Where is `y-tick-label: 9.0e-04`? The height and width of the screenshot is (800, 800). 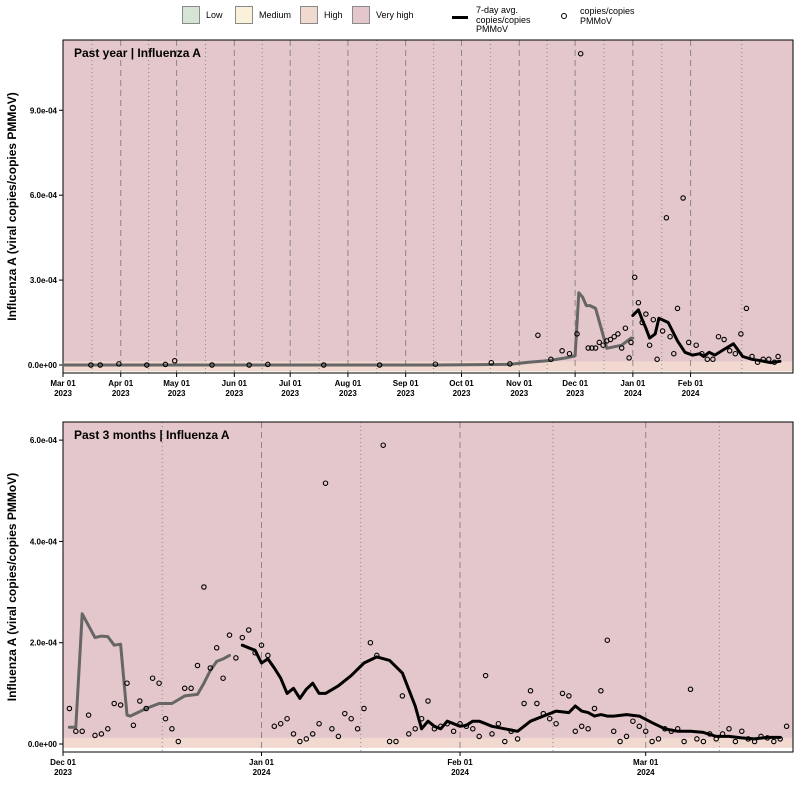 y-tick-label: 9.0e-04 is located at coordinates (44, 110).